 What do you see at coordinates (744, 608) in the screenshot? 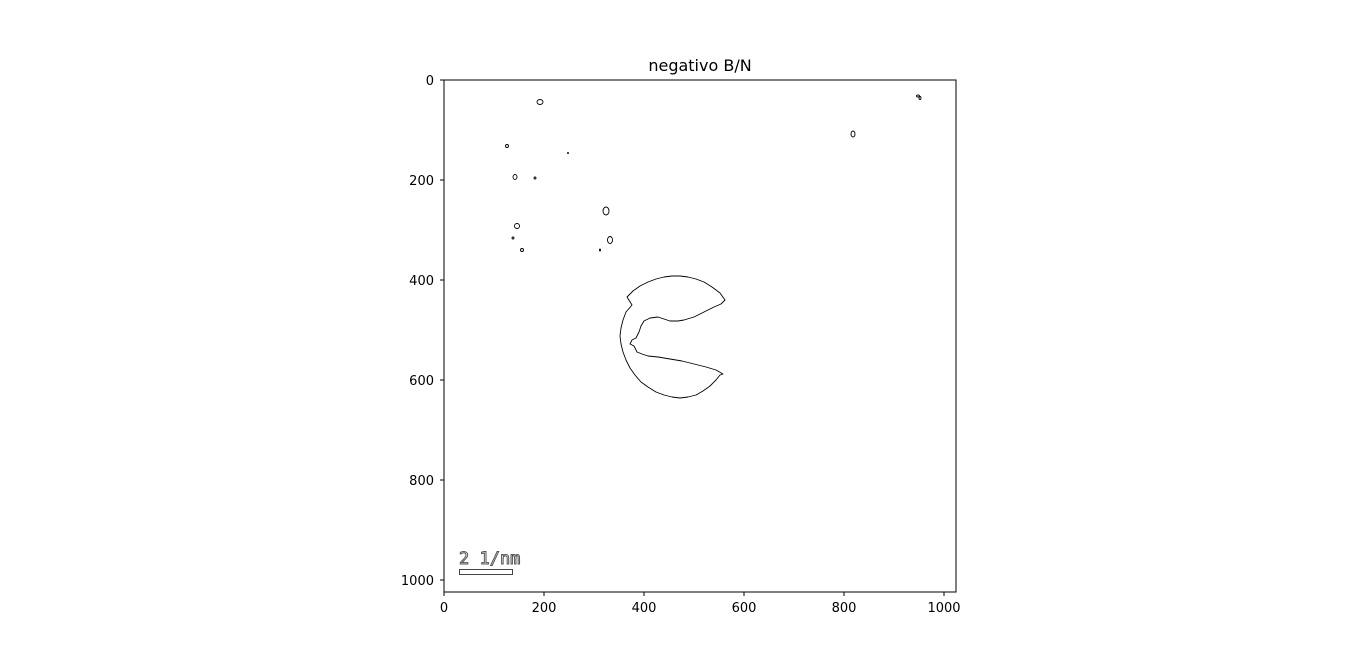
I see `x-tick-label: 600` at bounding box center [744, 608].